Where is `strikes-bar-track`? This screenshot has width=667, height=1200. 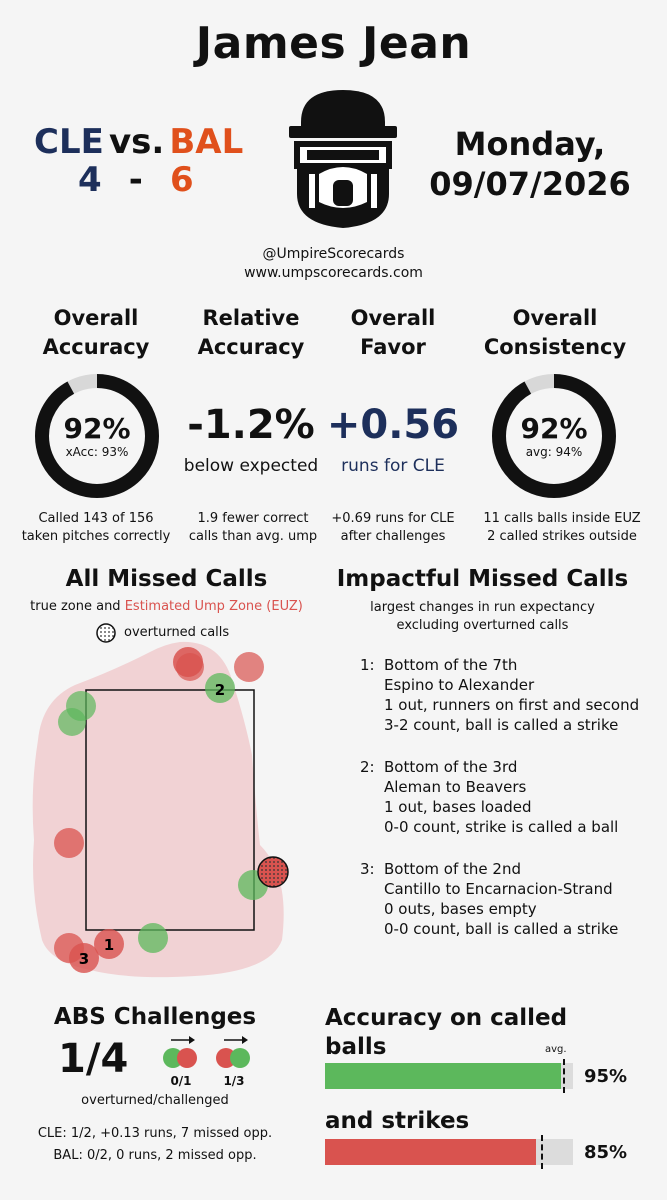
strikes-bar-track is located at coordinates (449, 1152).